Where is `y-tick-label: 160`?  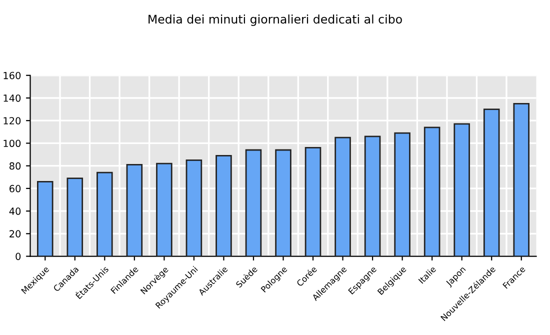
y-tick-label: 160 is located at coordinates (12, 76).